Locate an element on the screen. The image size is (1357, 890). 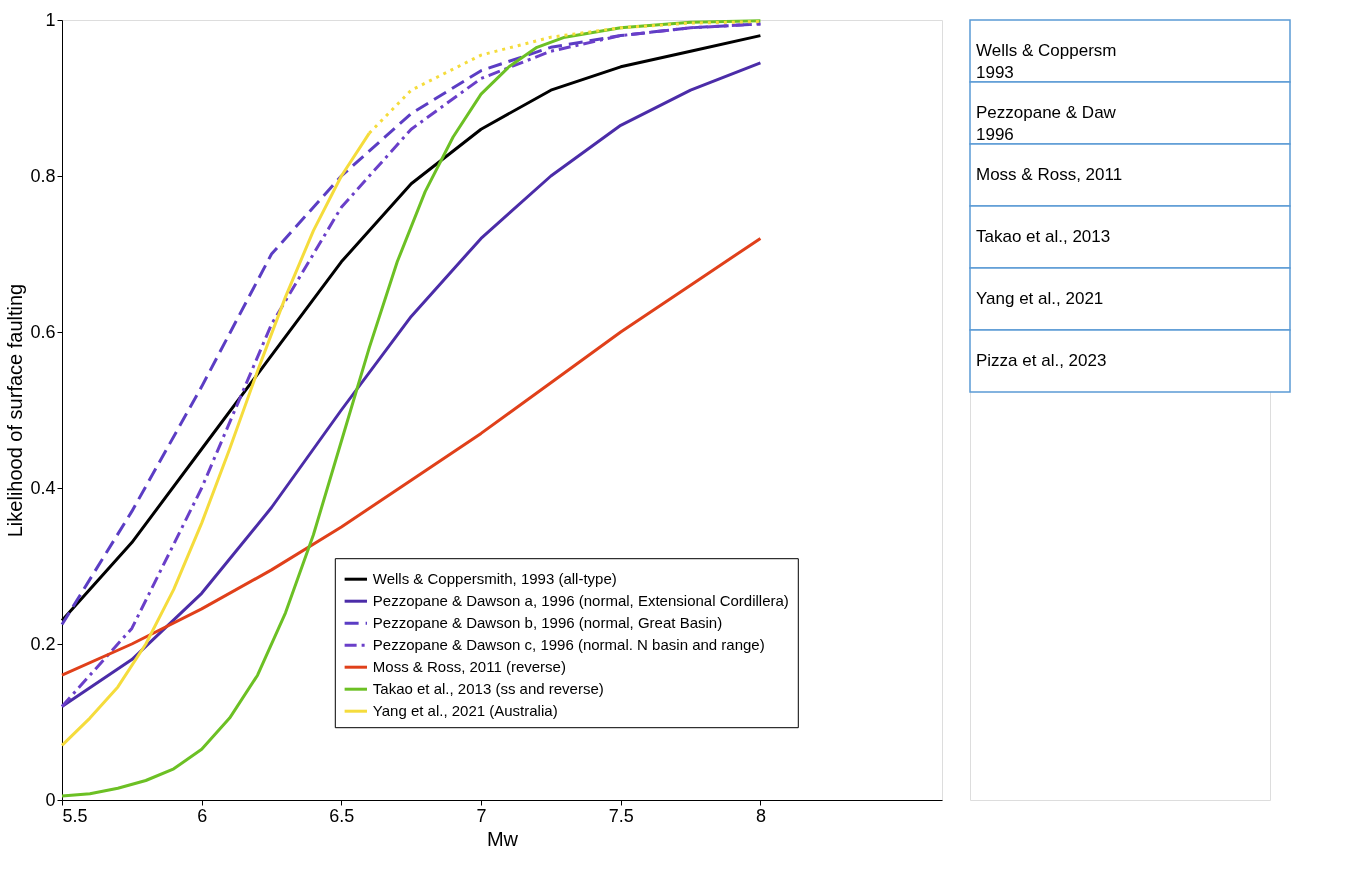
x-tick-label: 7.5 is located at coordinates (621, 815).